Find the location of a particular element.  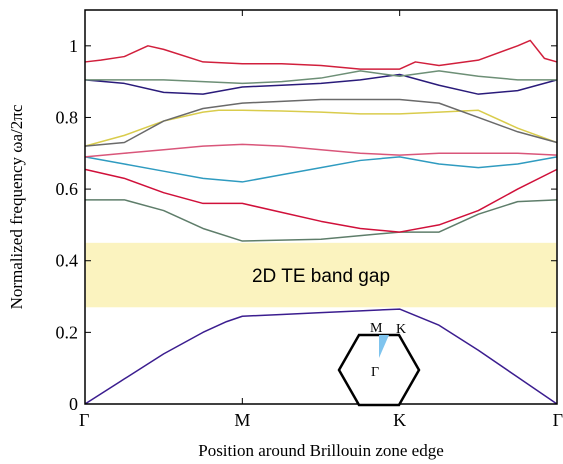

y-tick-label: 1 is located at coordinates (73, 46).